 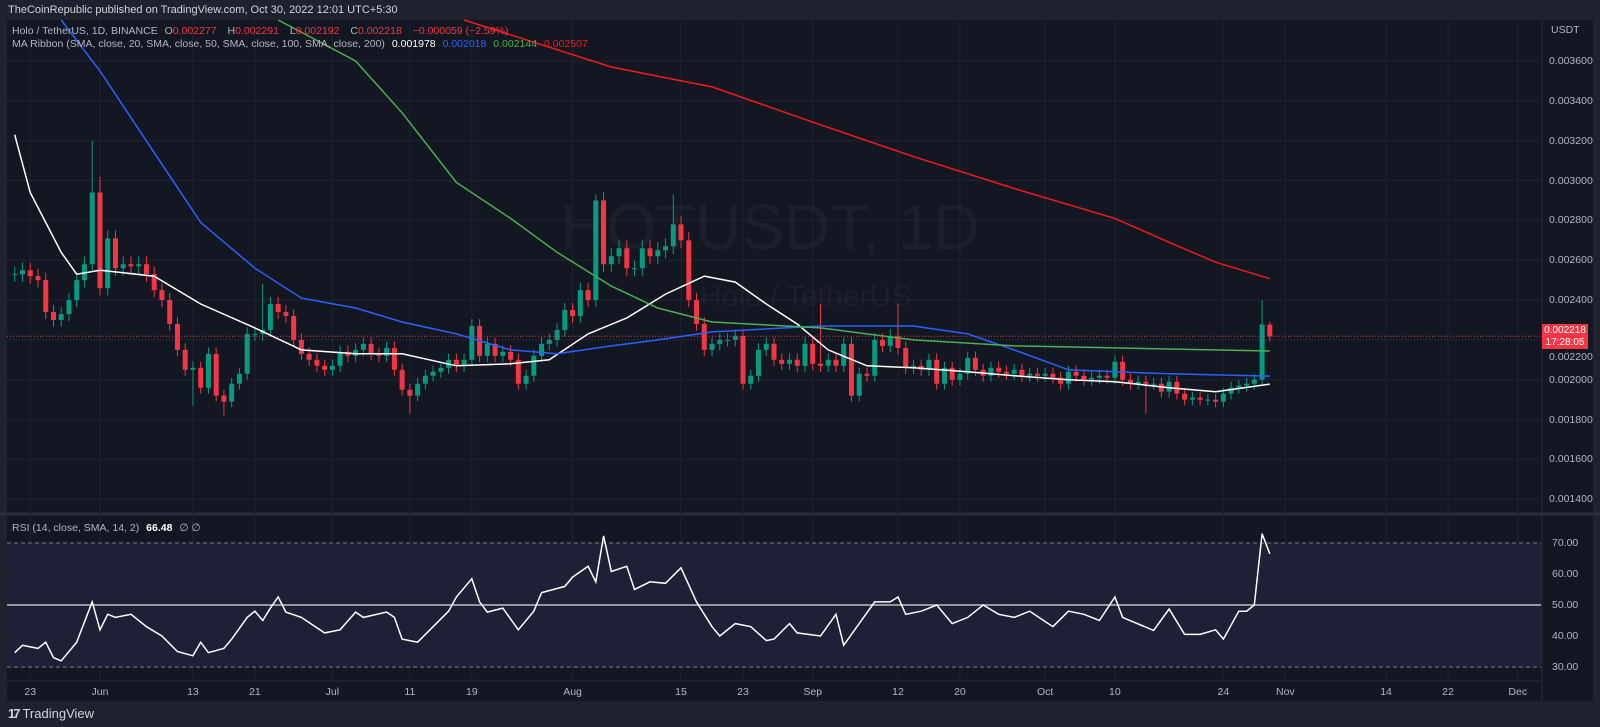 What do you see at coordinates (1571, 357) in the screenshot?
I see `price-tick-label: 0.002200` at bounding box center [1571, 357].